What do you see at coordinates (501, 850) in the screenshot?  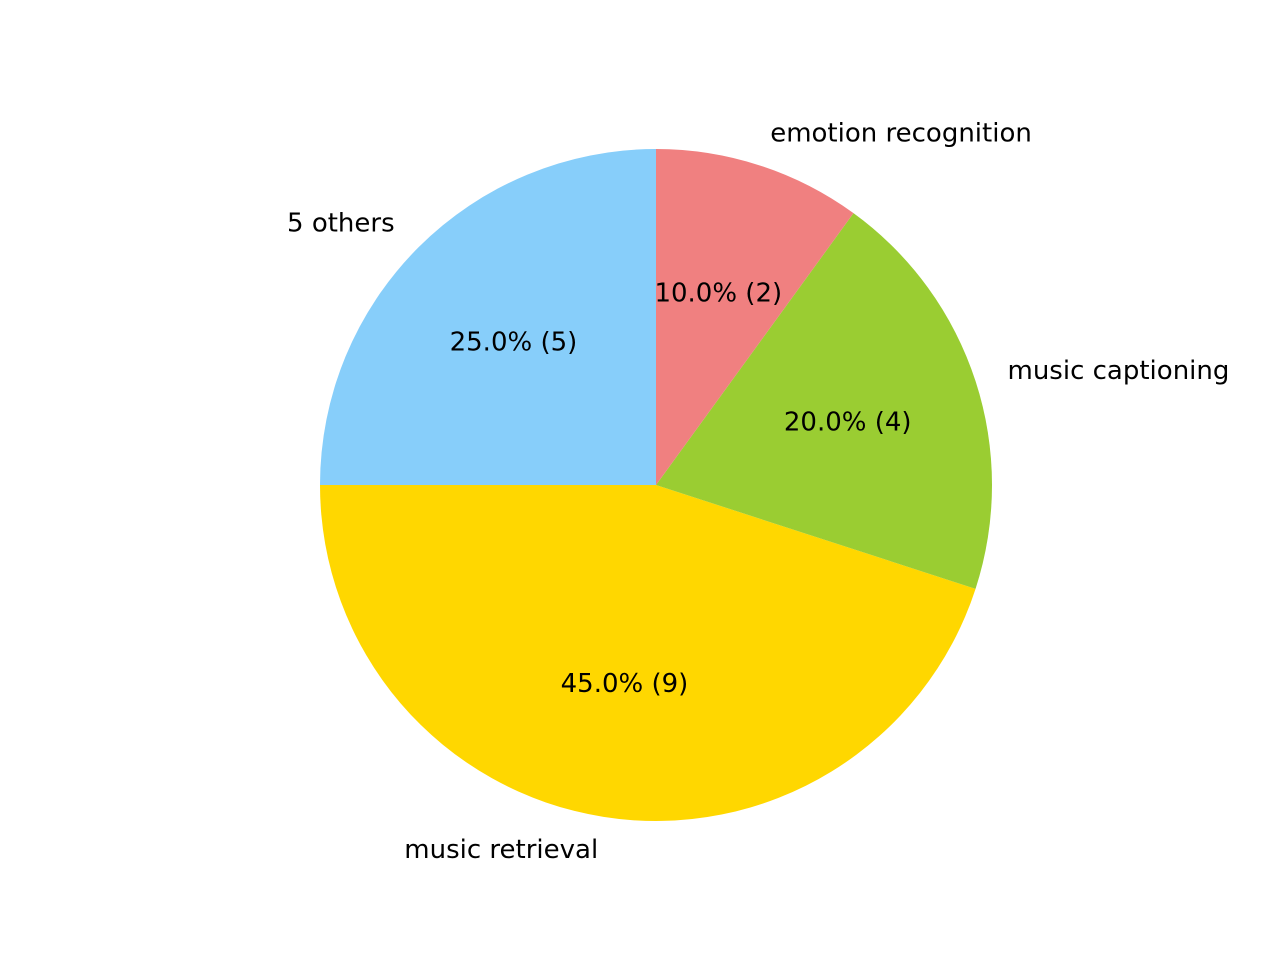 I see `slice-category-label: music retrieval` at bounding box center [501, 850].